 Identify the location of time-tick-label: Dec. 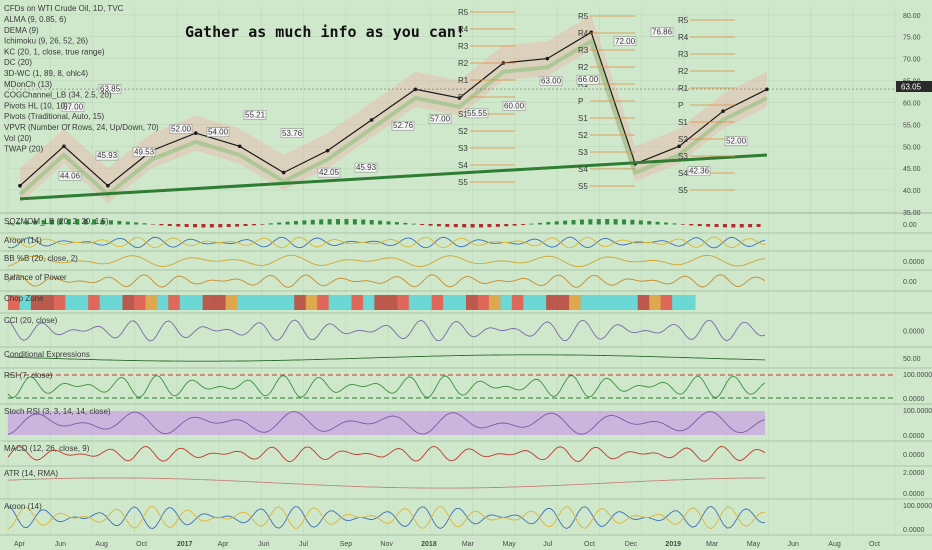
(631, 544).